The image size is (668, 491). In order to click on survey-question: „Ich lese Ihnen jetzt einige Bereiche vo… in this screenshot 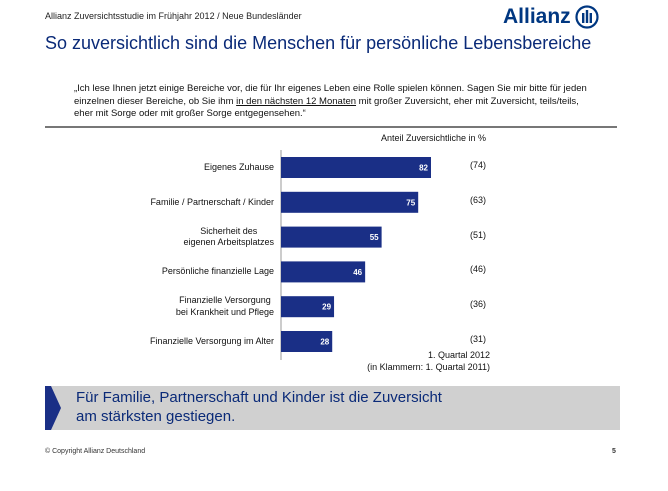, I will do `click(334, 102)`.